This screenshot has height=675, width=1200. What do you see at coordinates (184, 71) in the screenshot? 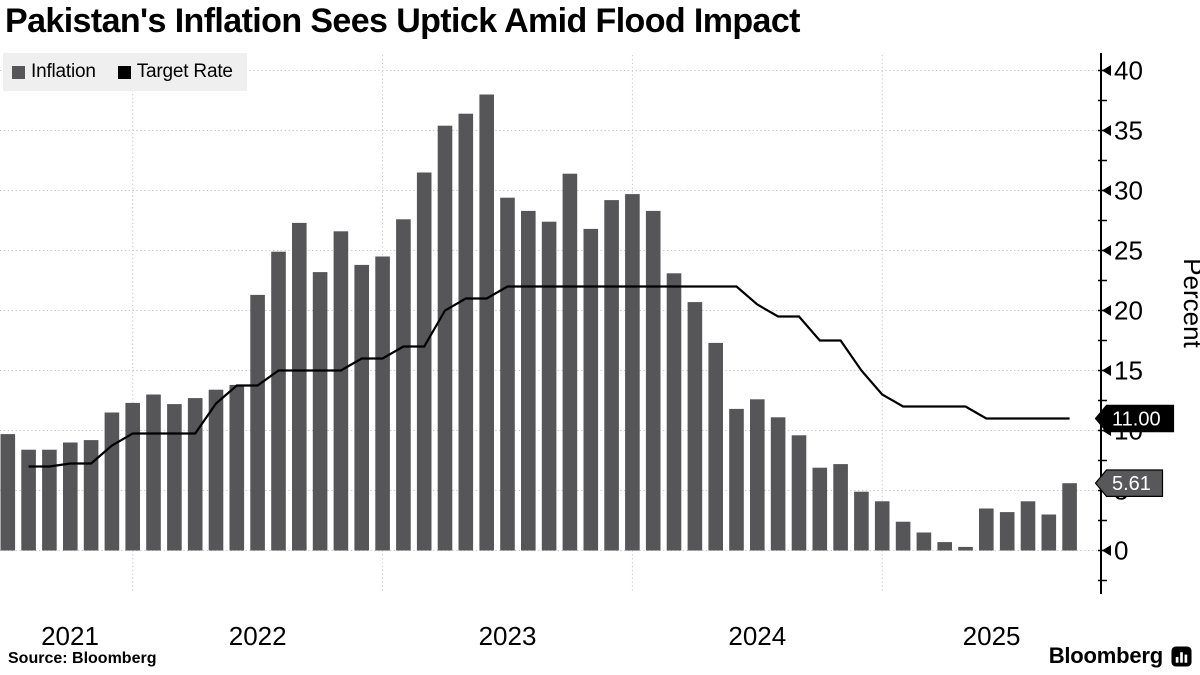
I see `legend-label-target-rate: Target Rate` at bounding box center [184, 71].